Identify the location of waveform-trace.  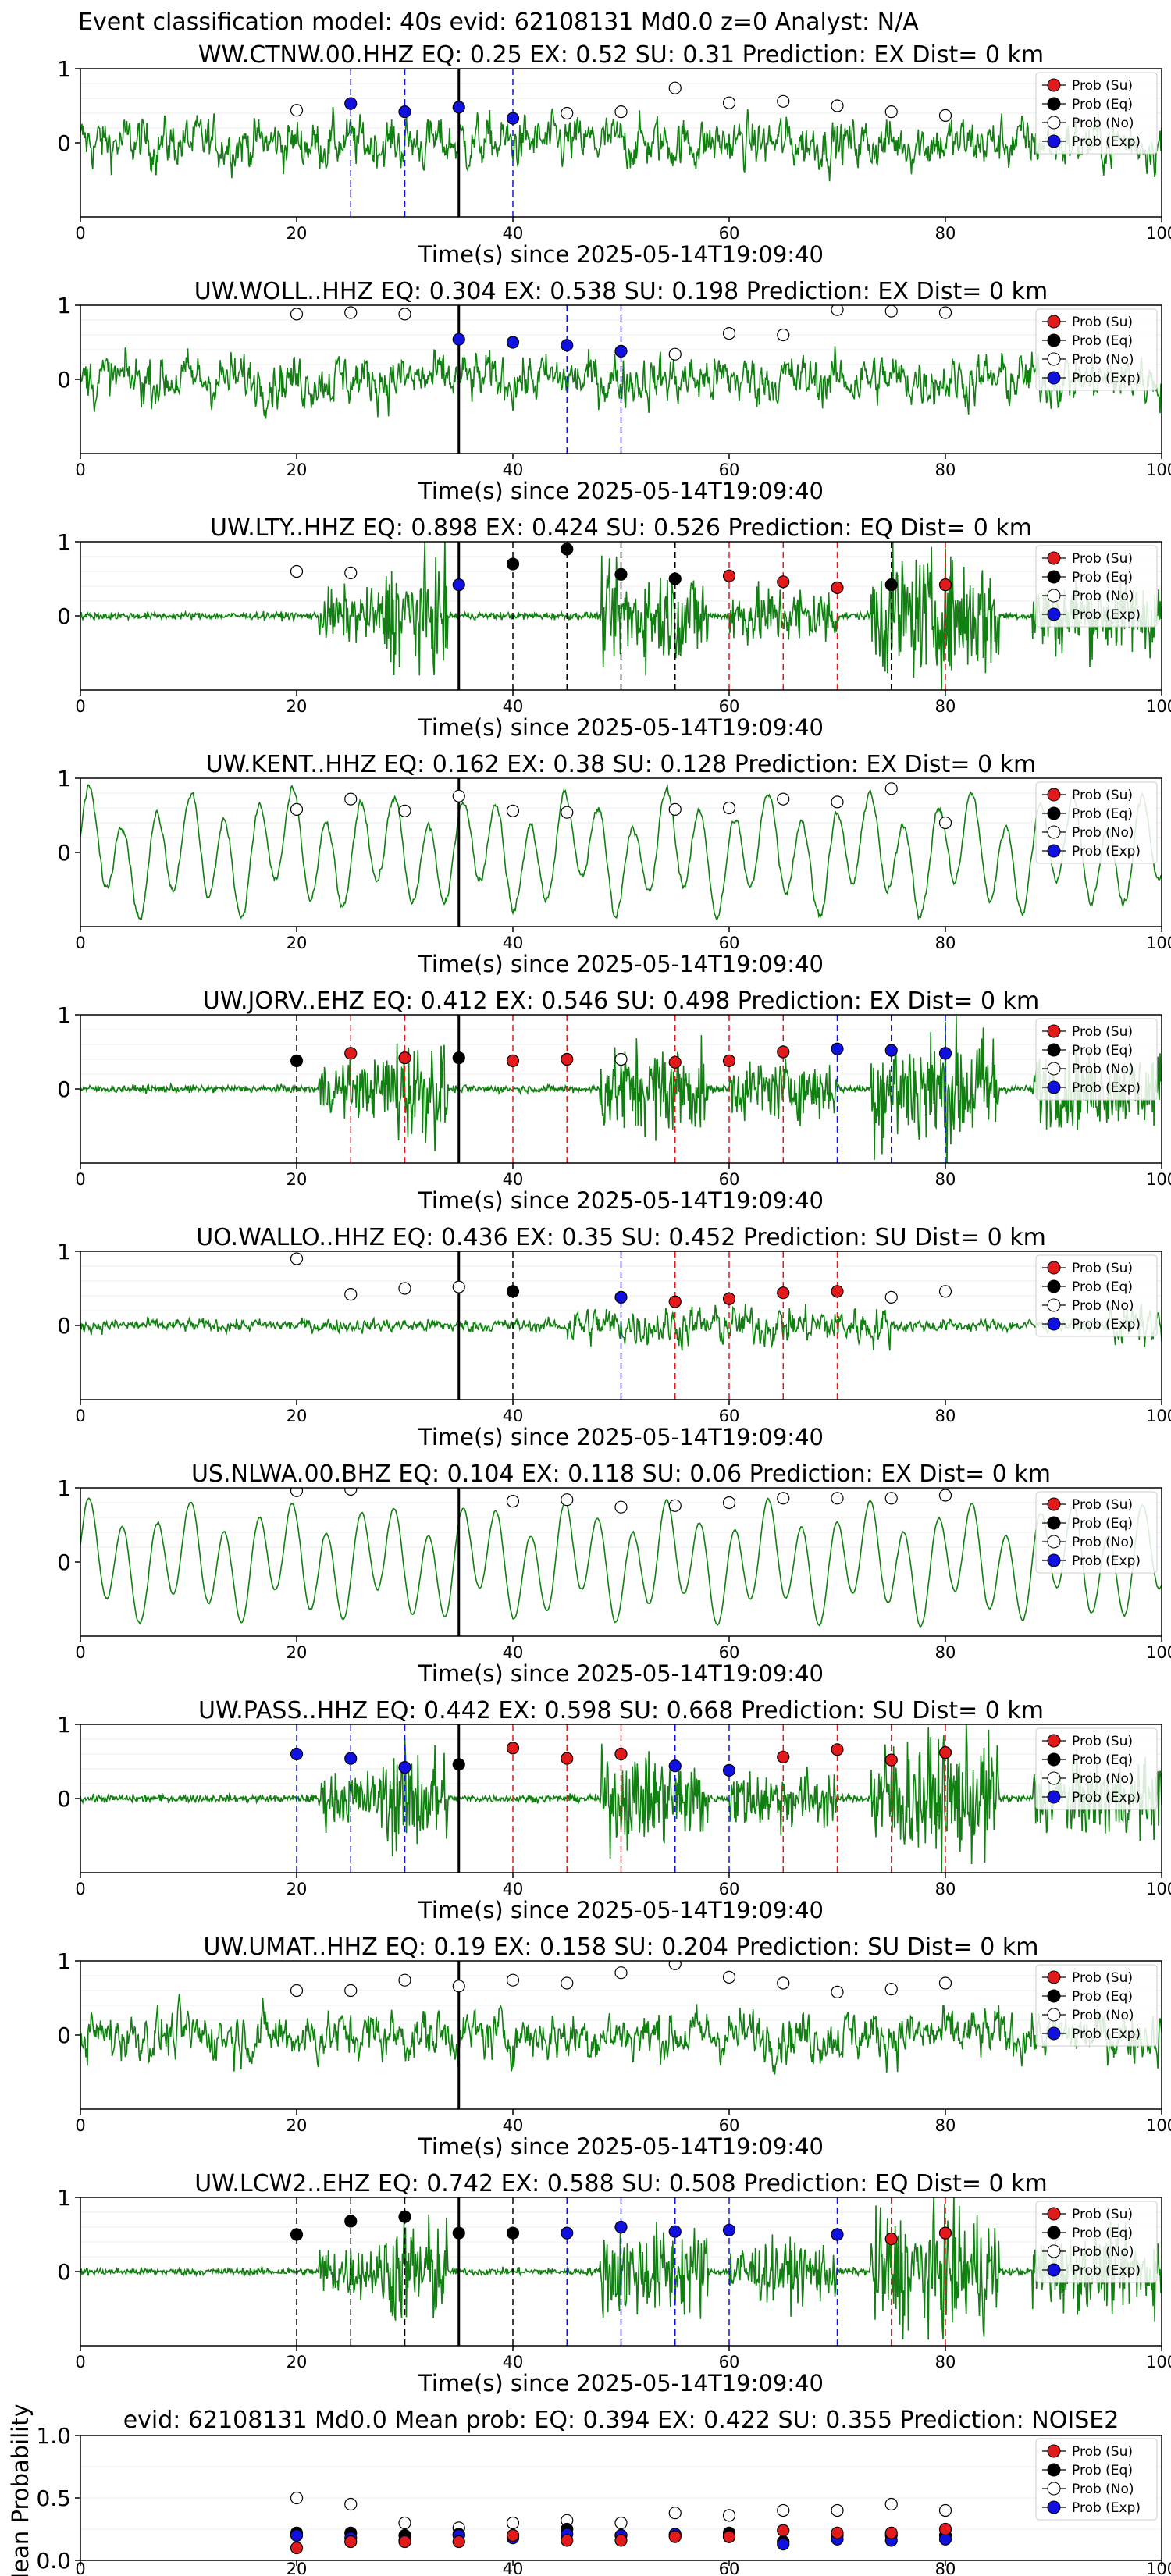
(621, 2034).